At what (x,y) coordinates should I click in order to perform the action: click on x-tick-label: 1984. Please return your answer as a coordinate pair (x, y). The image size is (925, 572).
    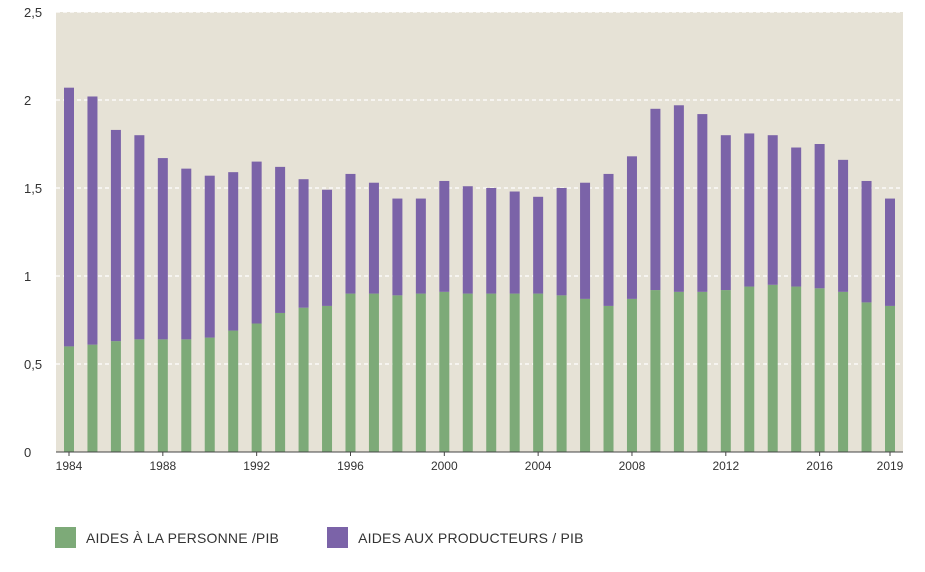
    Looking at the image, I should click on (69, 466).